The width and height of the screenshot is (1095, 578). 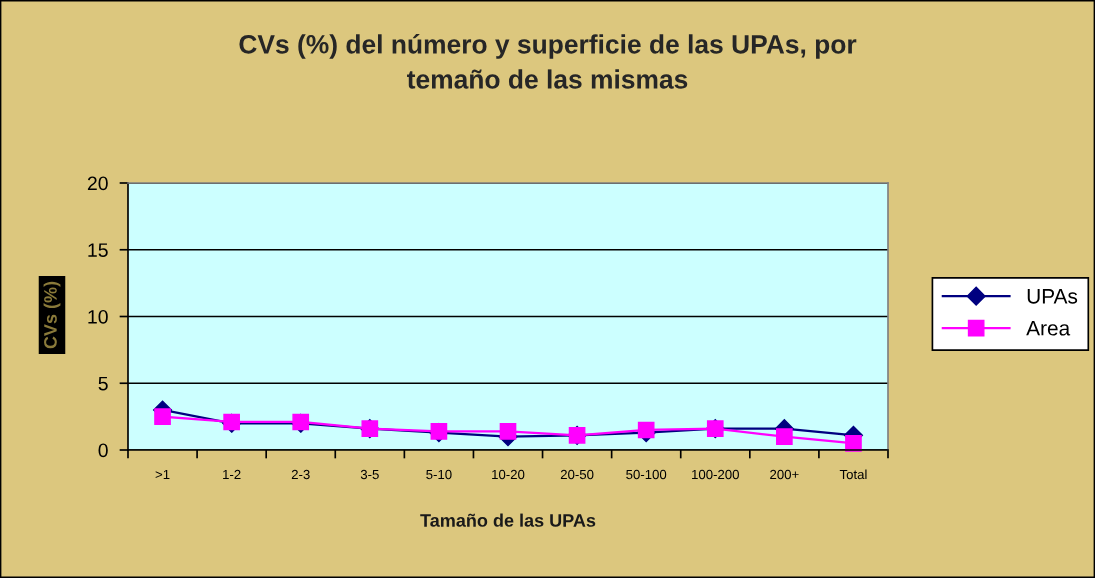 I want to click on x-tick-label: 3-5, so click(x=369, y=474).